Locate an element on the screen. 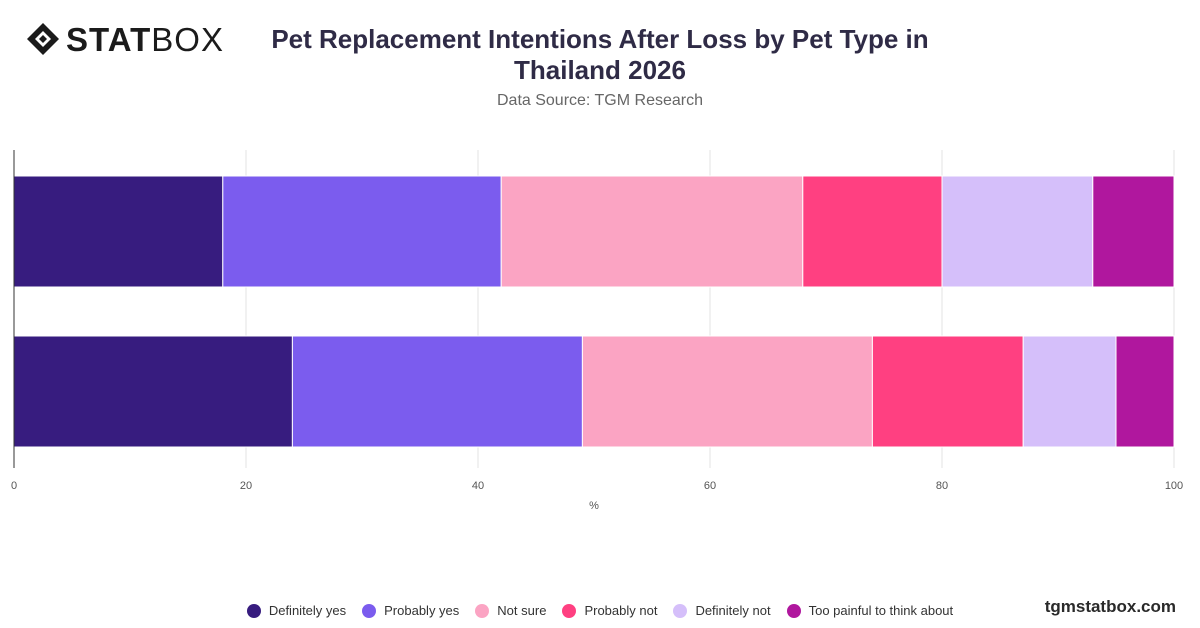  legend-item: Definitely yes is located at coordinates (296, 610).